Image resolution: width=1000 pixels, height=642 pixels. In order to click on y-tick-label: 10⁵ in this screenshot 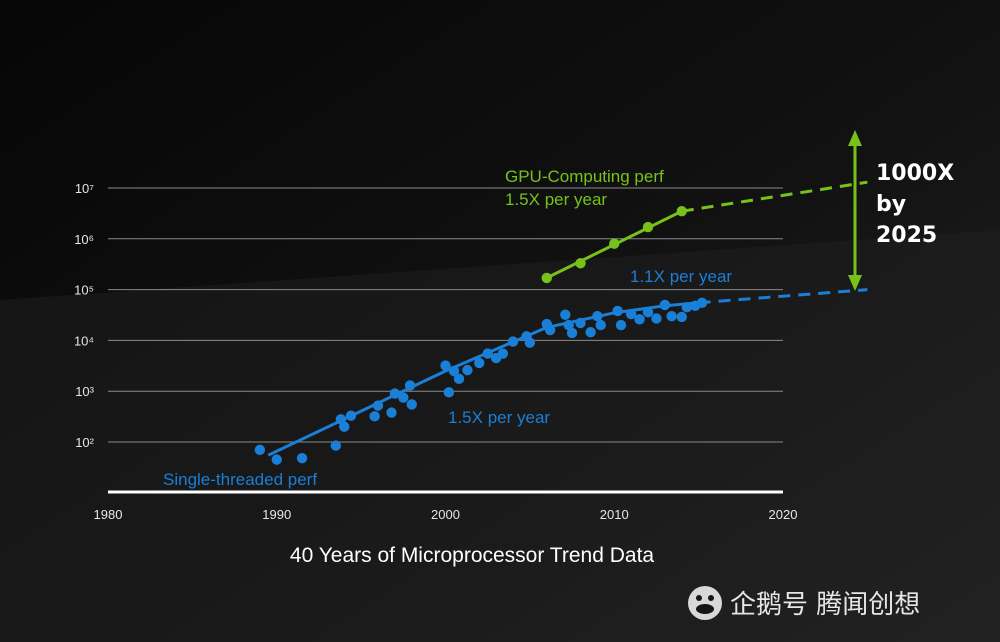, I will do `click(84, 290)`.